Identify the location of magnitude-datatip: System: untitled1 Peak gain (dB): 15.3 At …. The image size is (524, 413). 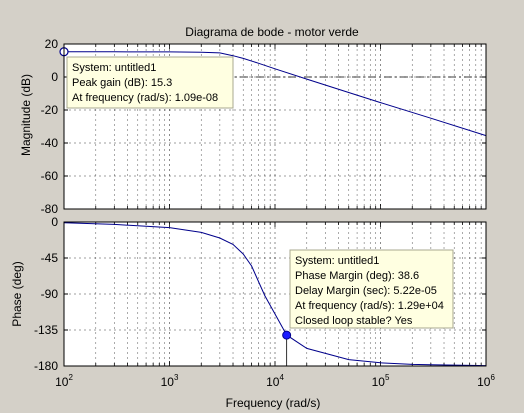
(150, 82).